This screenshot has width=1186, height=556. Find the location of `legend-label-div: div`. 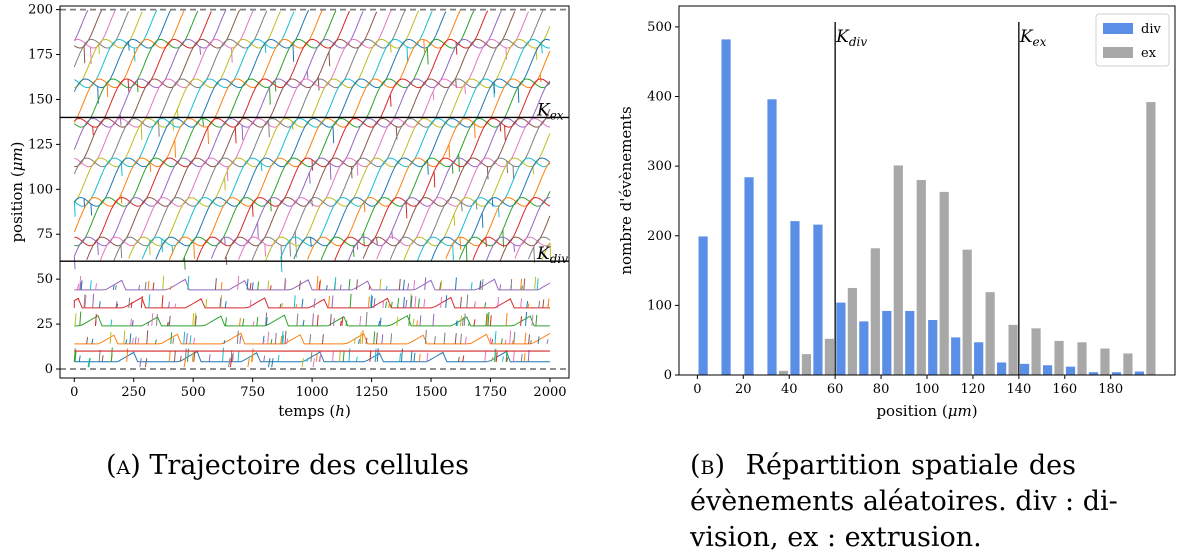

legend-label-div: div is located at coordinates (1151, 29).